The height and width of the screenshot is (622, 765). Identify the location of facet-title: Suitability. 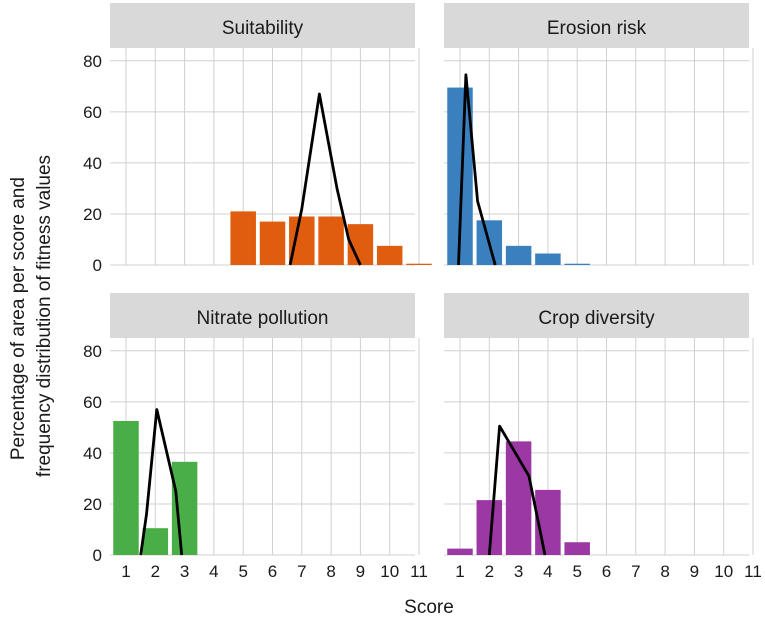
(263, 28).